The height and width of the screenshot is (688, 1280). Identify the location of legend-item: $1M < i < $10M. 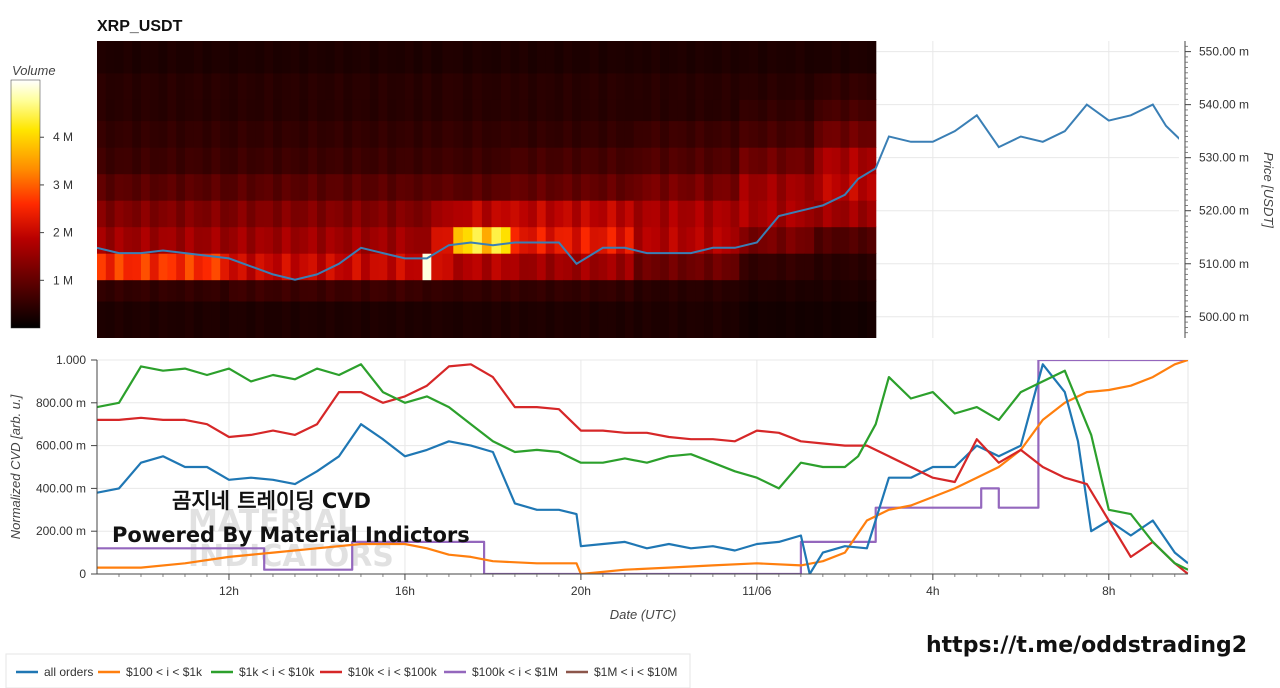
(621, 672).